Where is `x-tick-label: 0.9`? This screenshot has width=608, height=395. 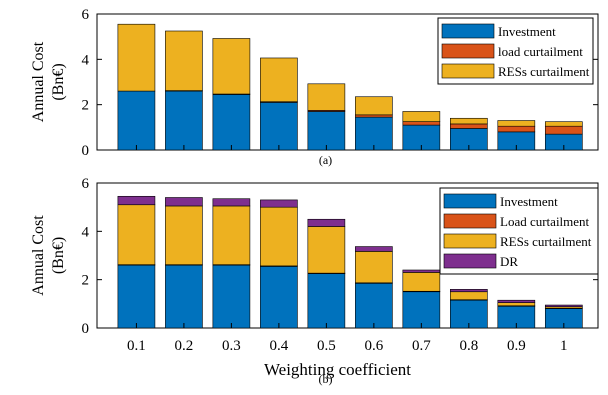
x-tick-label: 0.9 is located at coordinates (516, 346).